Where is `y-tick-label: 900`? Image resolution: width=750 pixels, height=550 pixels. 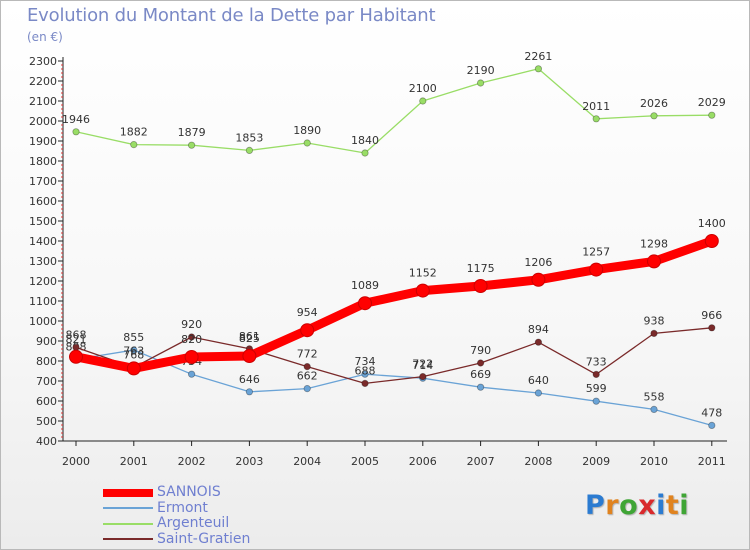 y-tick-label: 900 is located at coordinates (46, 341).